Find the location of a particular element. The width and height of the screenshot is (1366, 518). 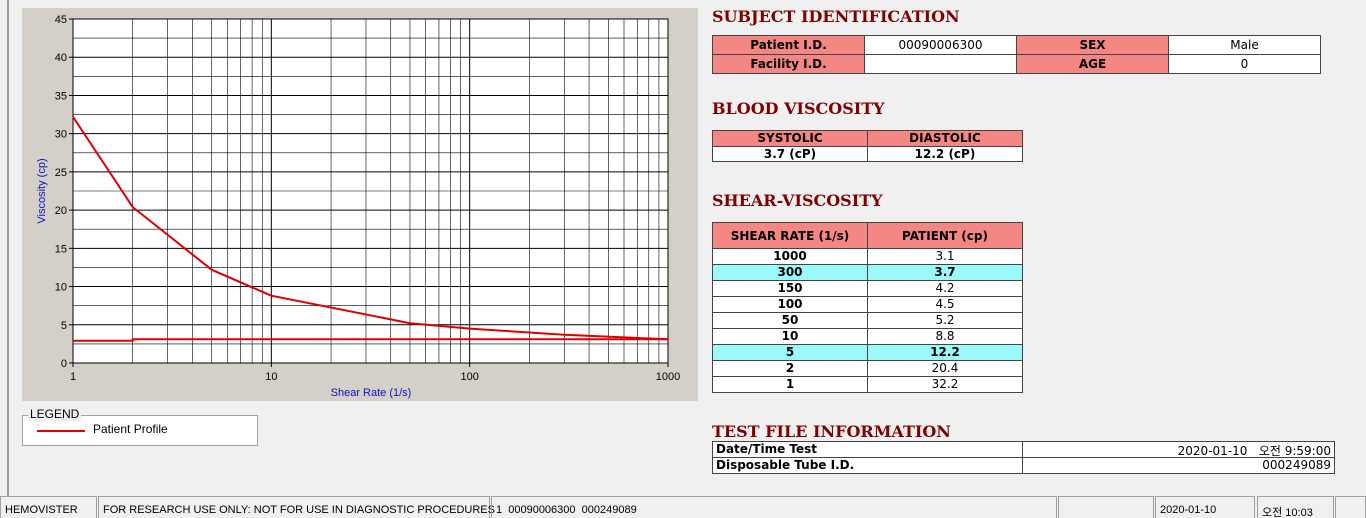

x-tick-label: 1 is located at coordinates (73, 377).